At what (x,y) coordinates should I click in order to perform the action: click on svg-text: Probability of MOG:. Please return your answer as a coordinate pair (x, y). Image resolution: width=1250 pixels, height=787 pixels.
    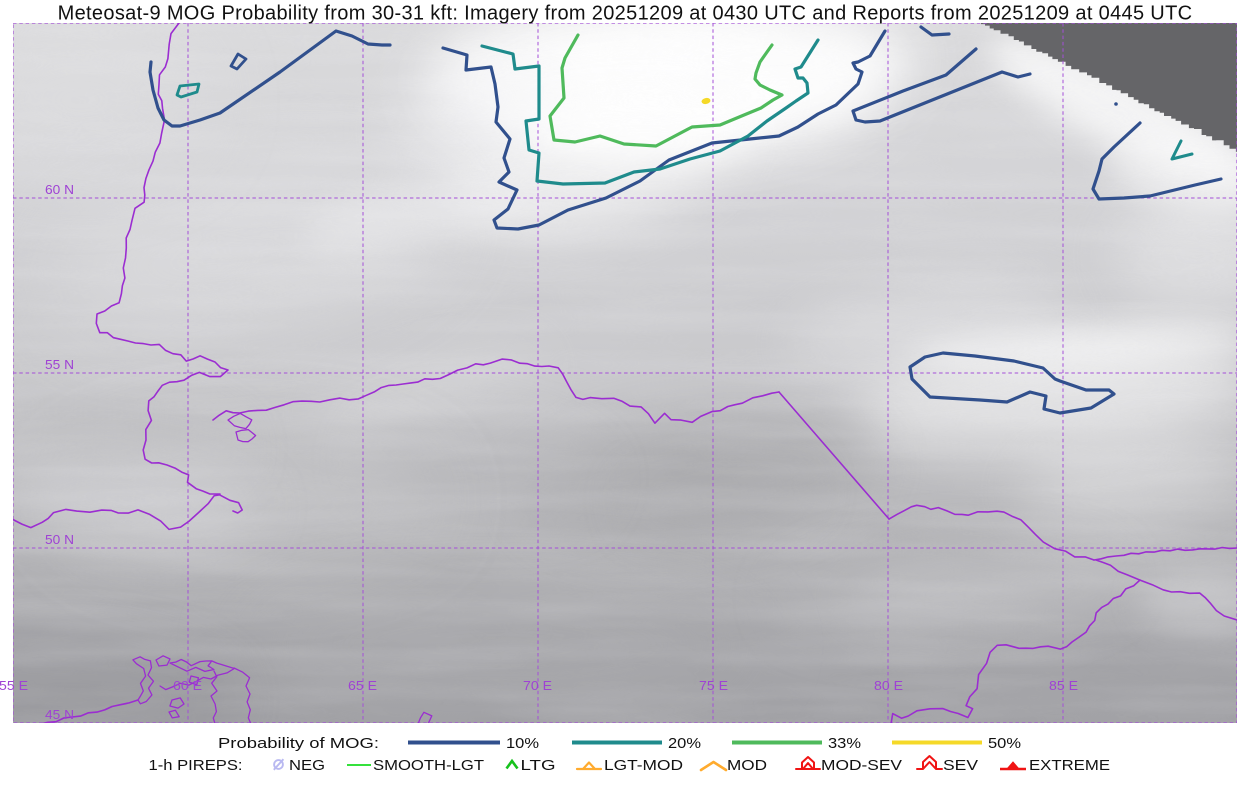
    Looking at the image, I should click on (298, 743).